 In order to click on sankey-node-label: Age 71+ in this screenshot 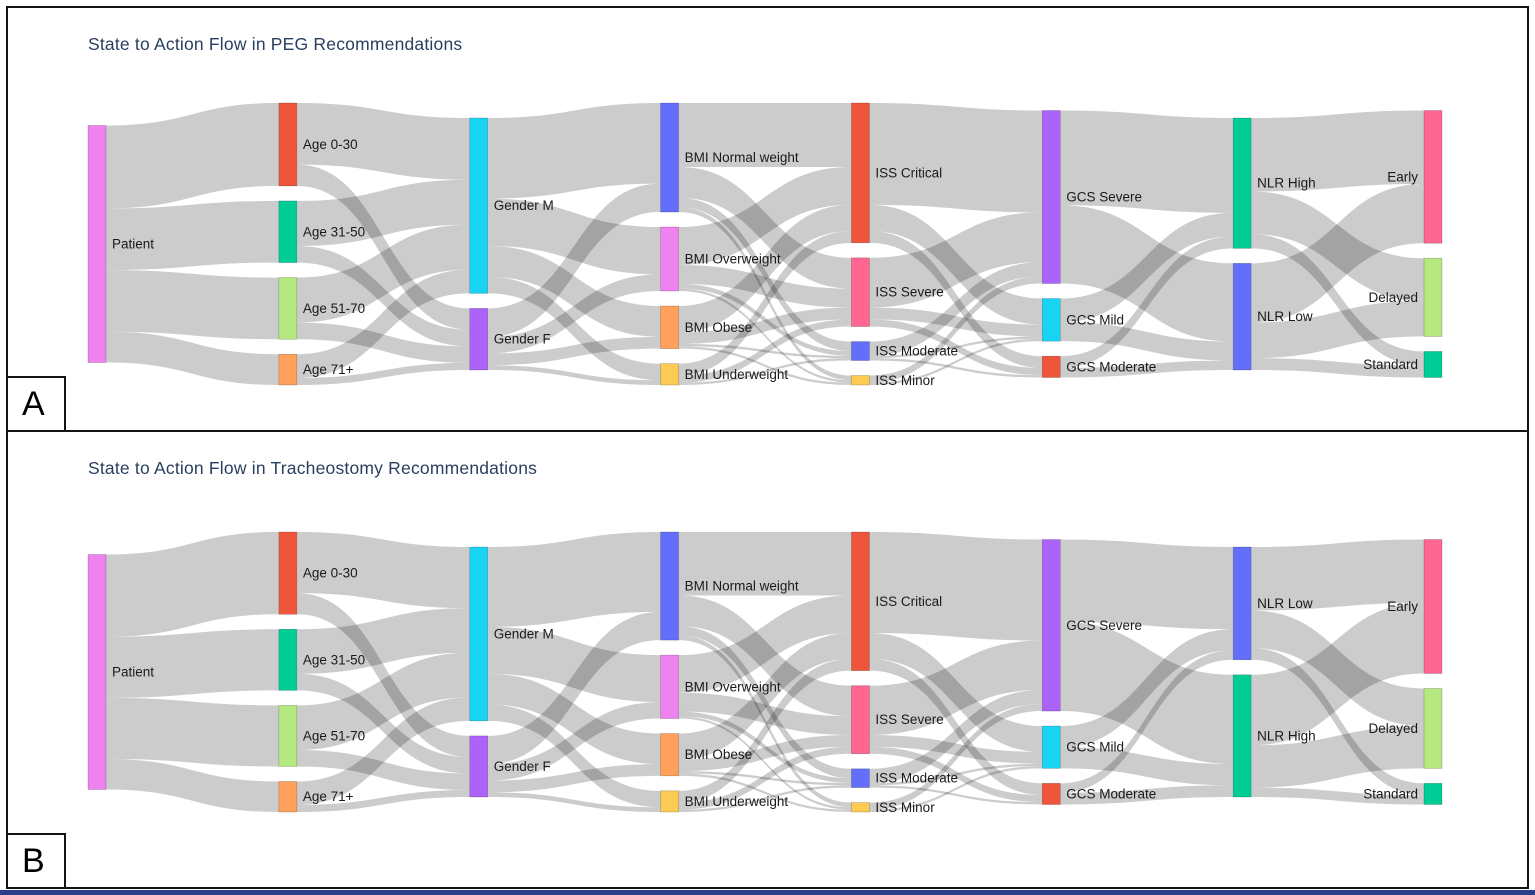, I will do `click(328, 796)`.